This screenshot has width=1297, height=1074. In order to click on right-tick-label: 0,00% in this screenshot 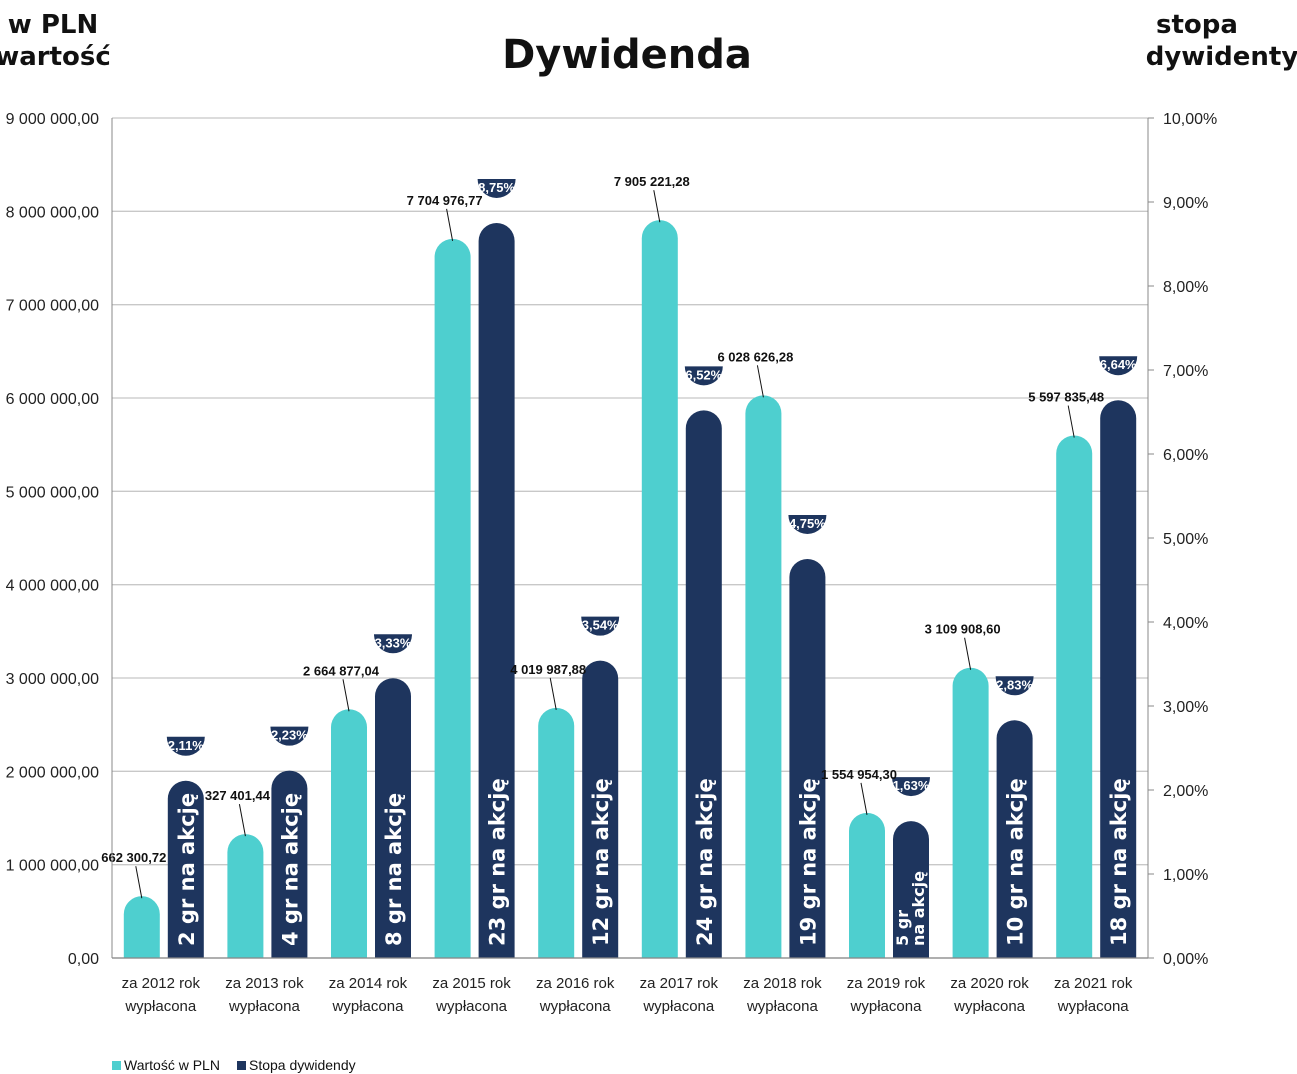, I will do `click(1185, 959)`.